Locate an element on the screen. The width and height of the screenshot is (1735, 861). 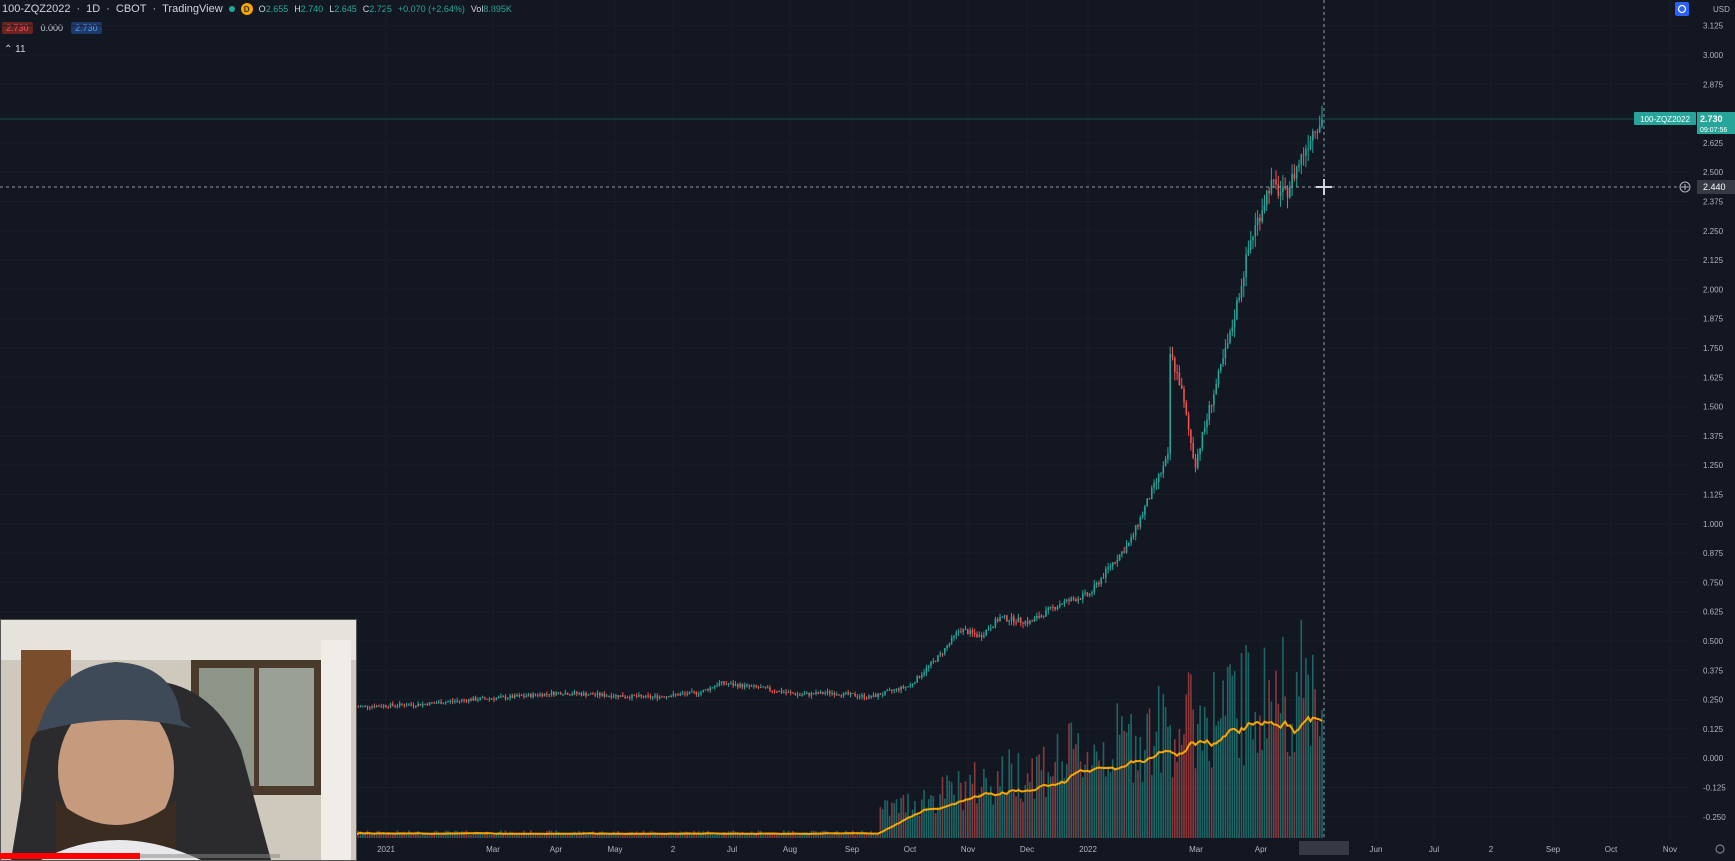
sell-button: 2.730 is located at coordinates (17, 28).